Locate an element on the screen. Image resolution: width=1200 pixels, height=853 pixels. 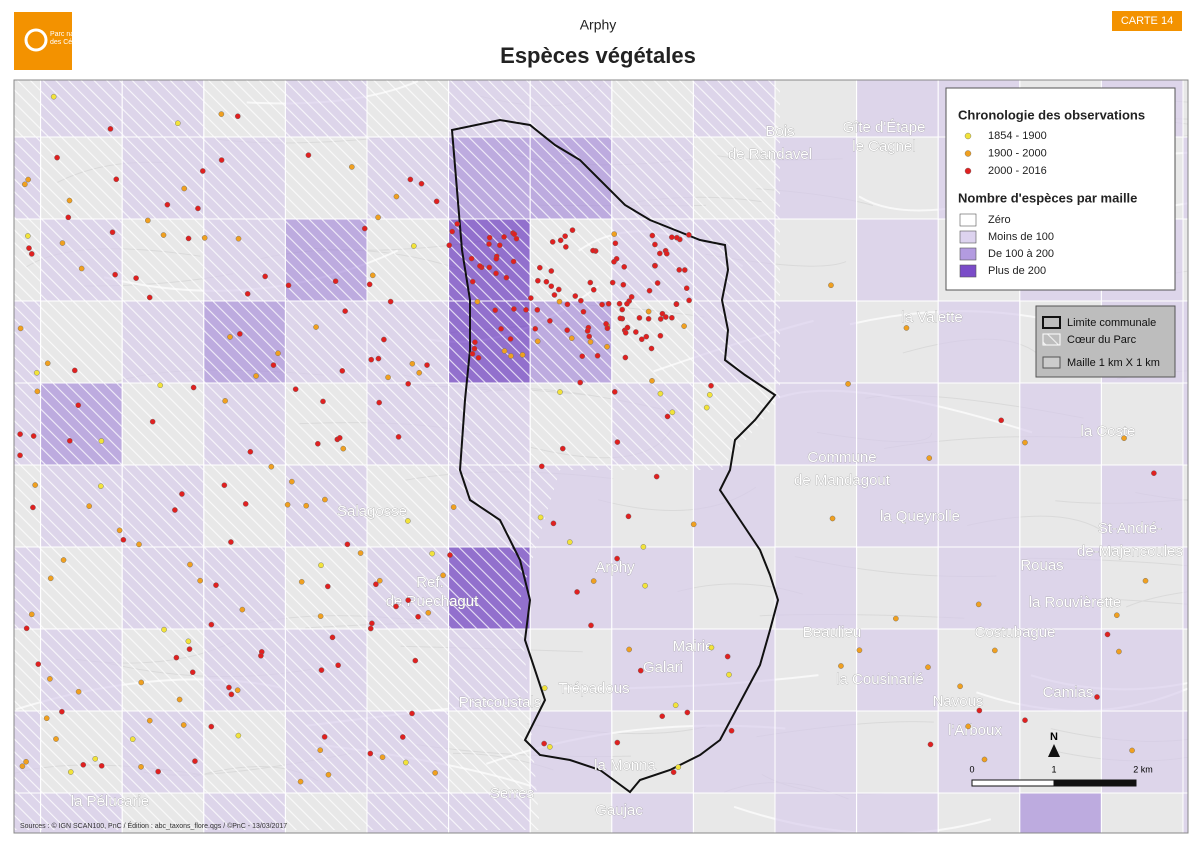
place-label: Costubague is located at coordinates (1015, 632).